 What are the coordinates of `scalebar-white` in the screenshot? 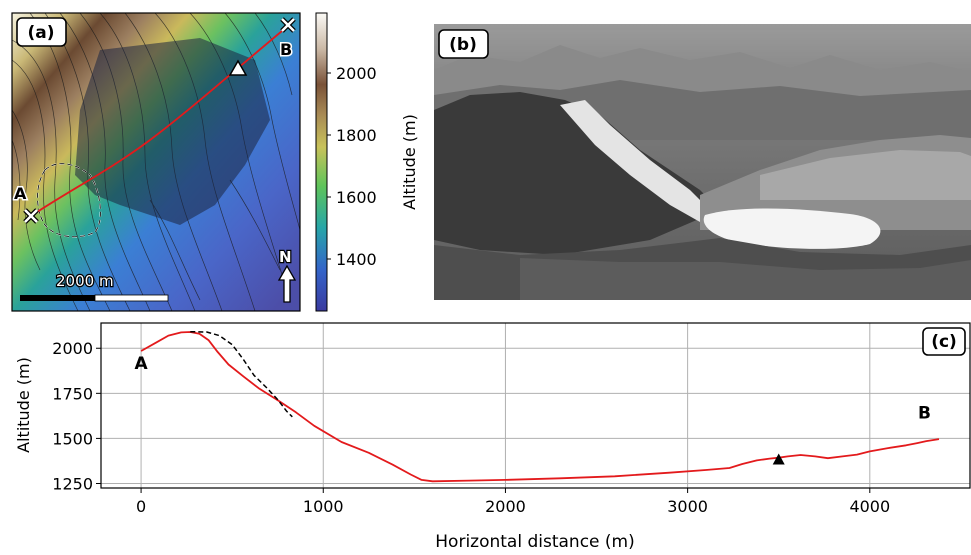 It's located at (131, 298).